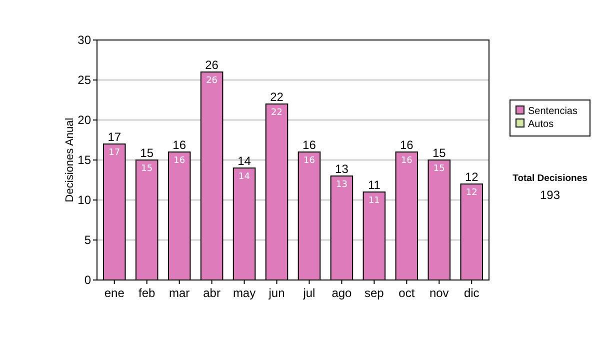 Image resolution: width=600 pixels, height=340 pixels. I want to click on data-label: 12, so click(472, 193).